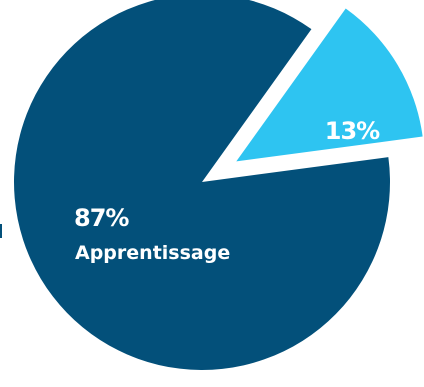 The image size is (424, 387). I want to click on slice-value-label-13: 13%, so click(352, 131).